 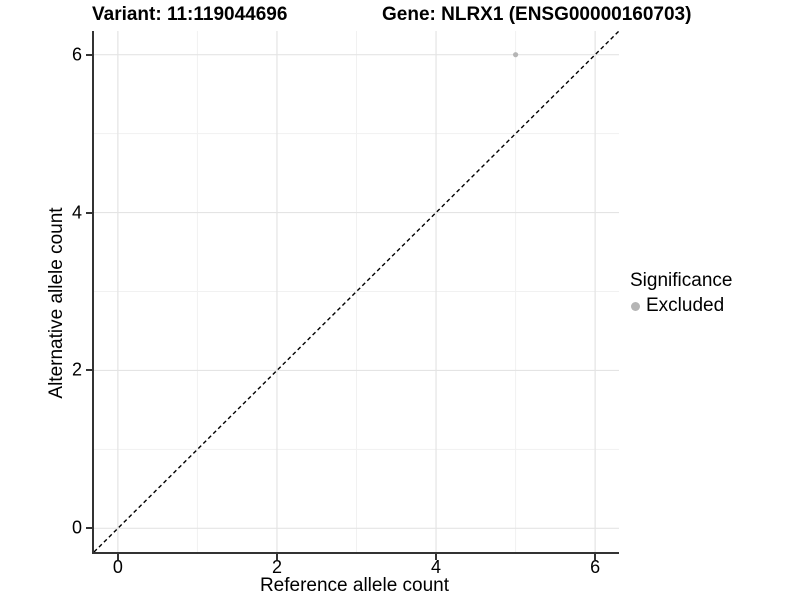 What do you see at coordinates (515, 55) in the screenshot?
I see `data-point` at bounding box center [515, 55].